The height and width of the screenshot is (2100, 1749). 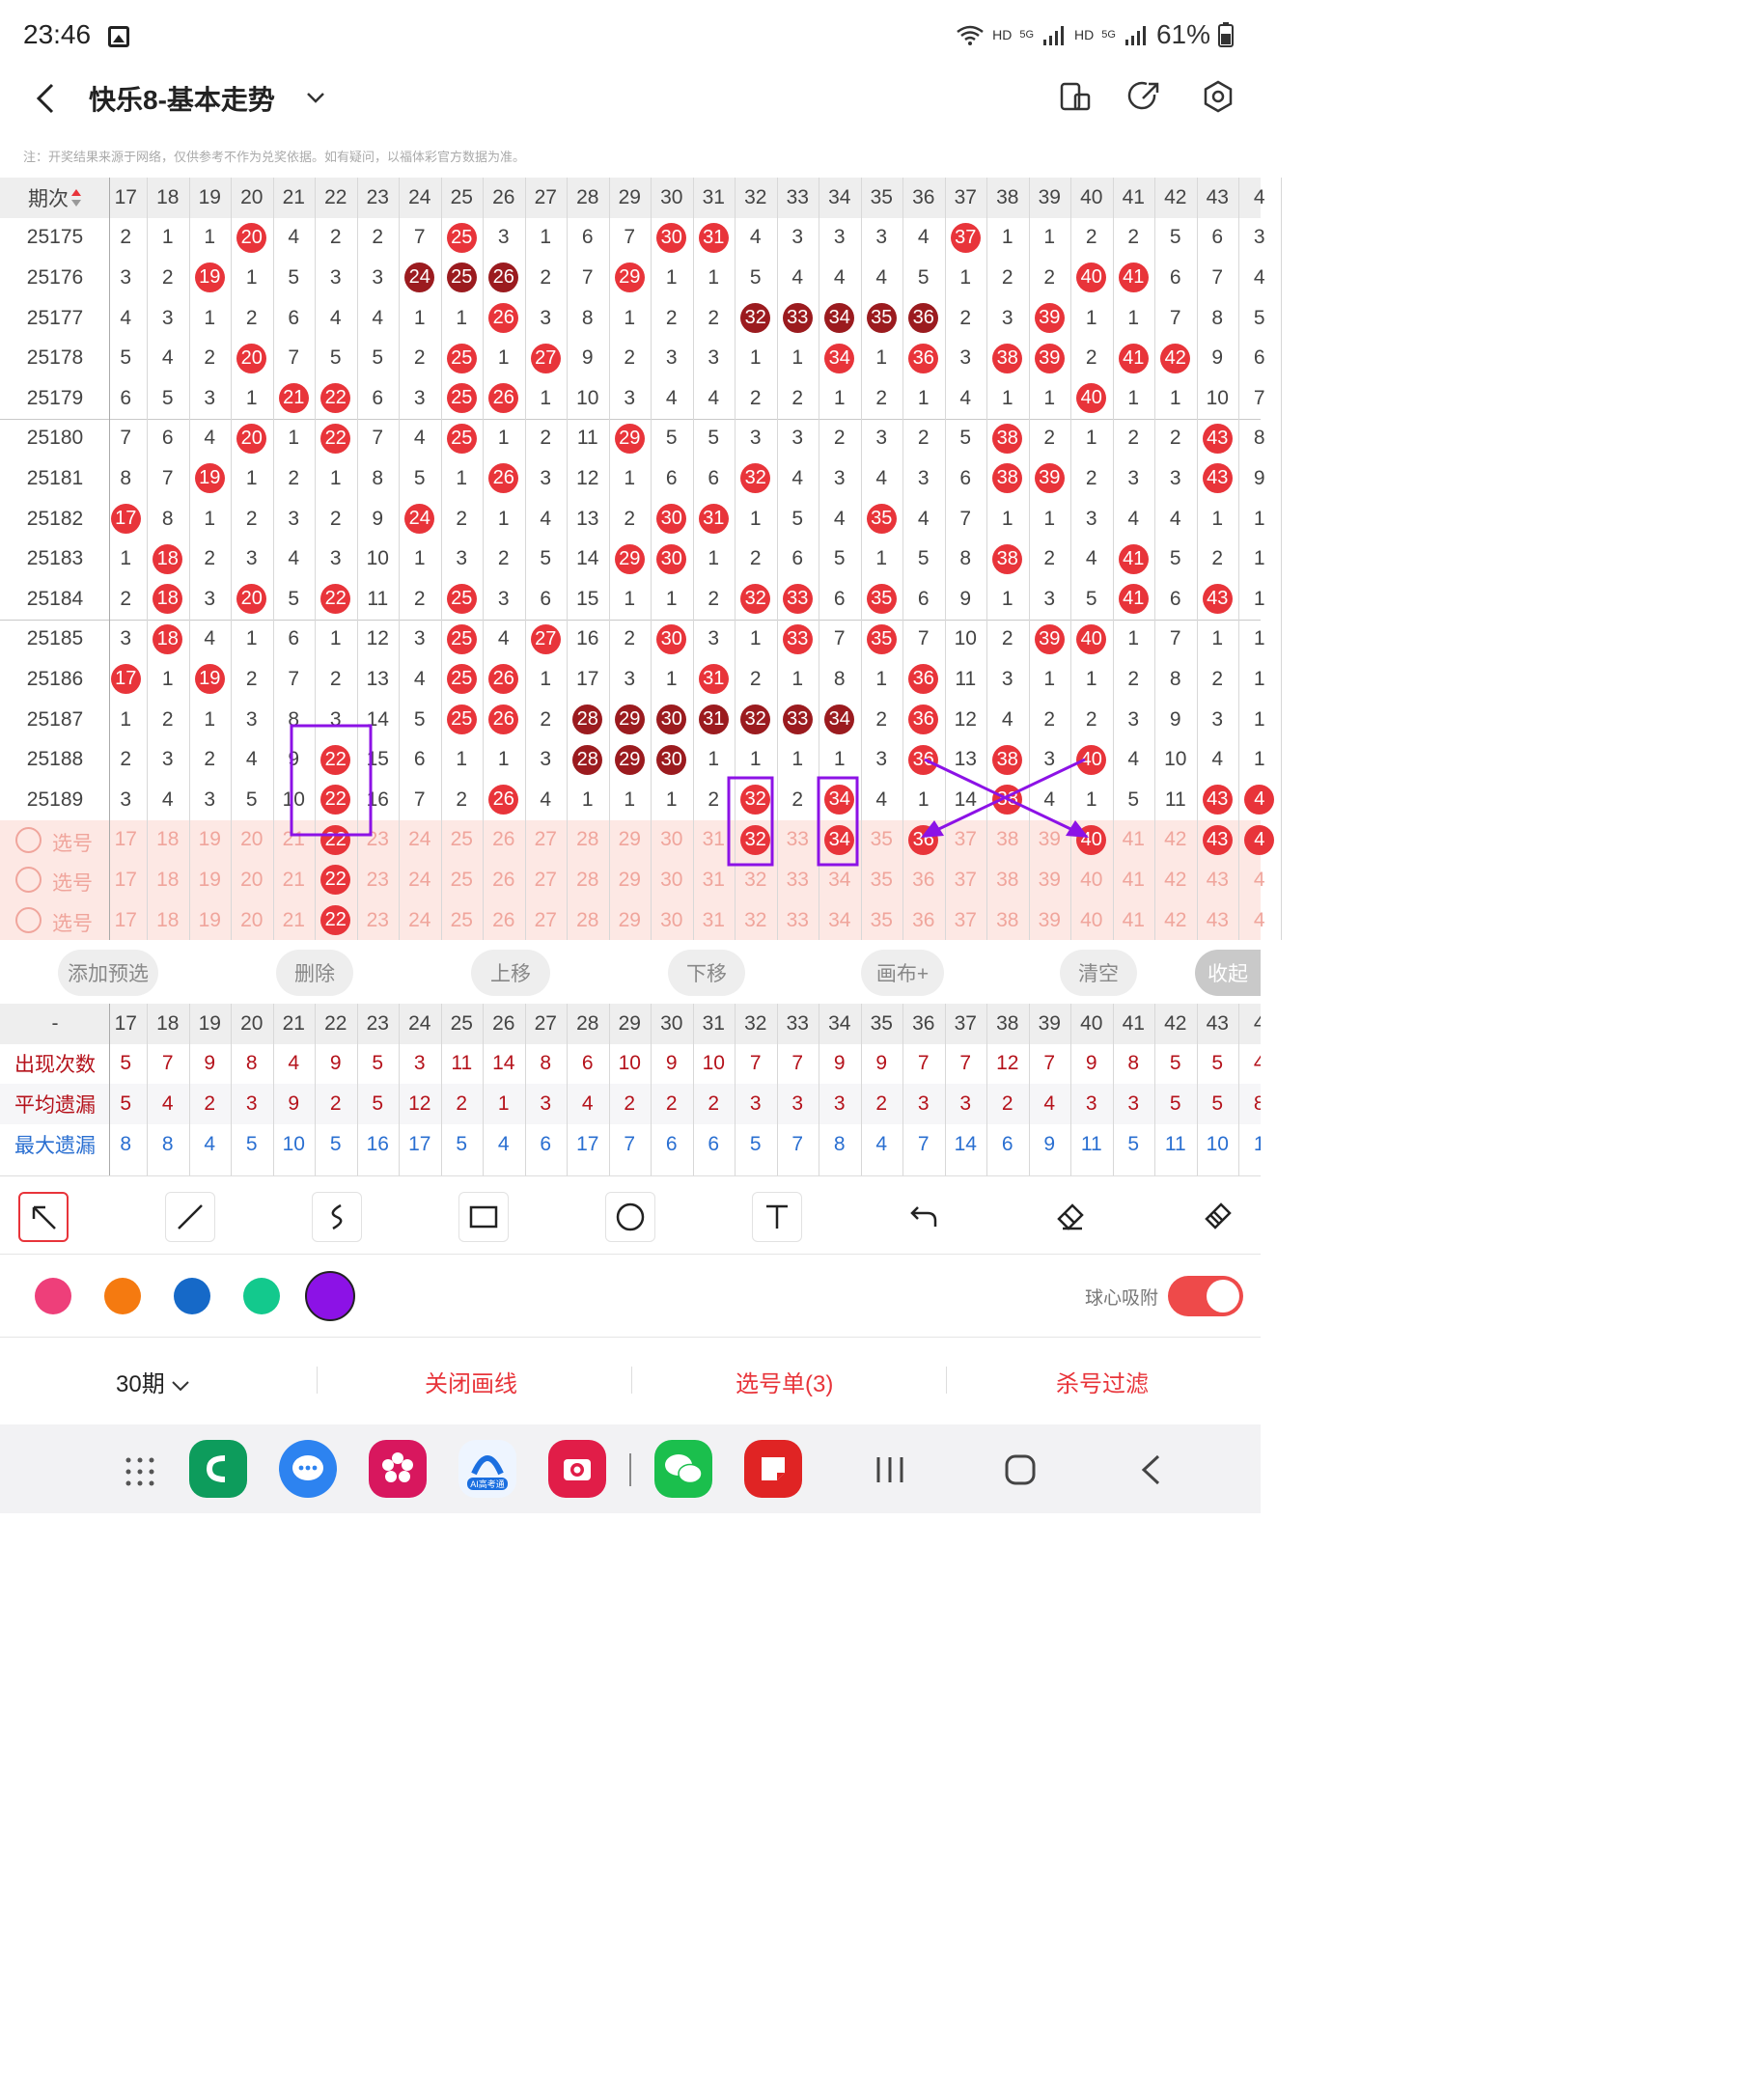 What do you see at coordinates (755, 879) in the screenshot?
I see `selectable-number: 32` at bounding box center [755, 879].